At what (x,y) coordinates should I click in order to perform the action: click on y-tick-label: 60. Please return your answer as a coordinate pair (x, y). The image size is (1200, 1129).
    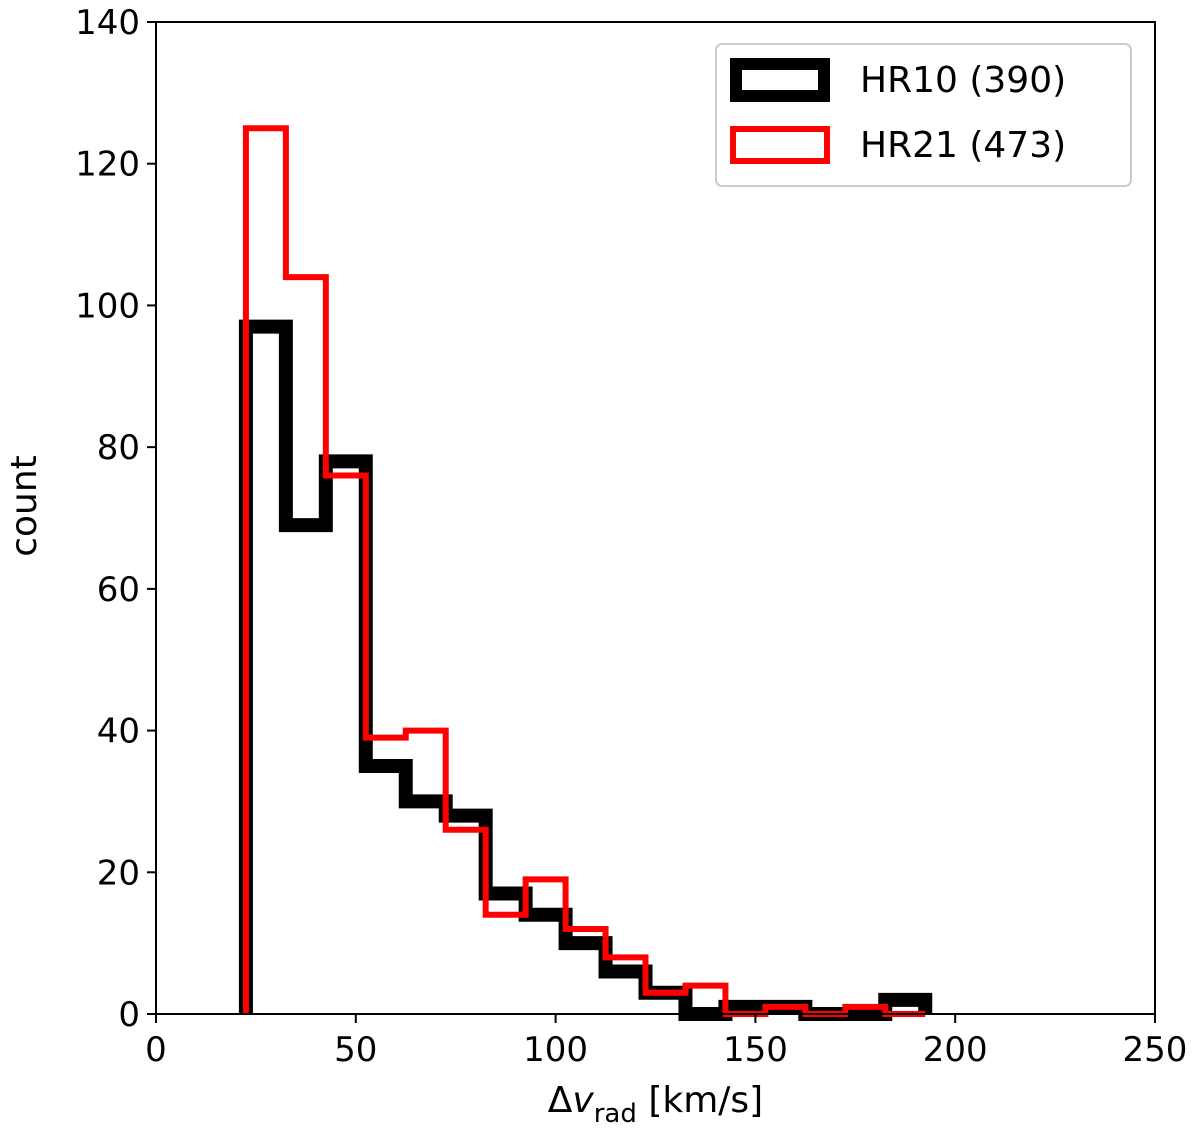
    Looking at the image, I should click on (118, 590).